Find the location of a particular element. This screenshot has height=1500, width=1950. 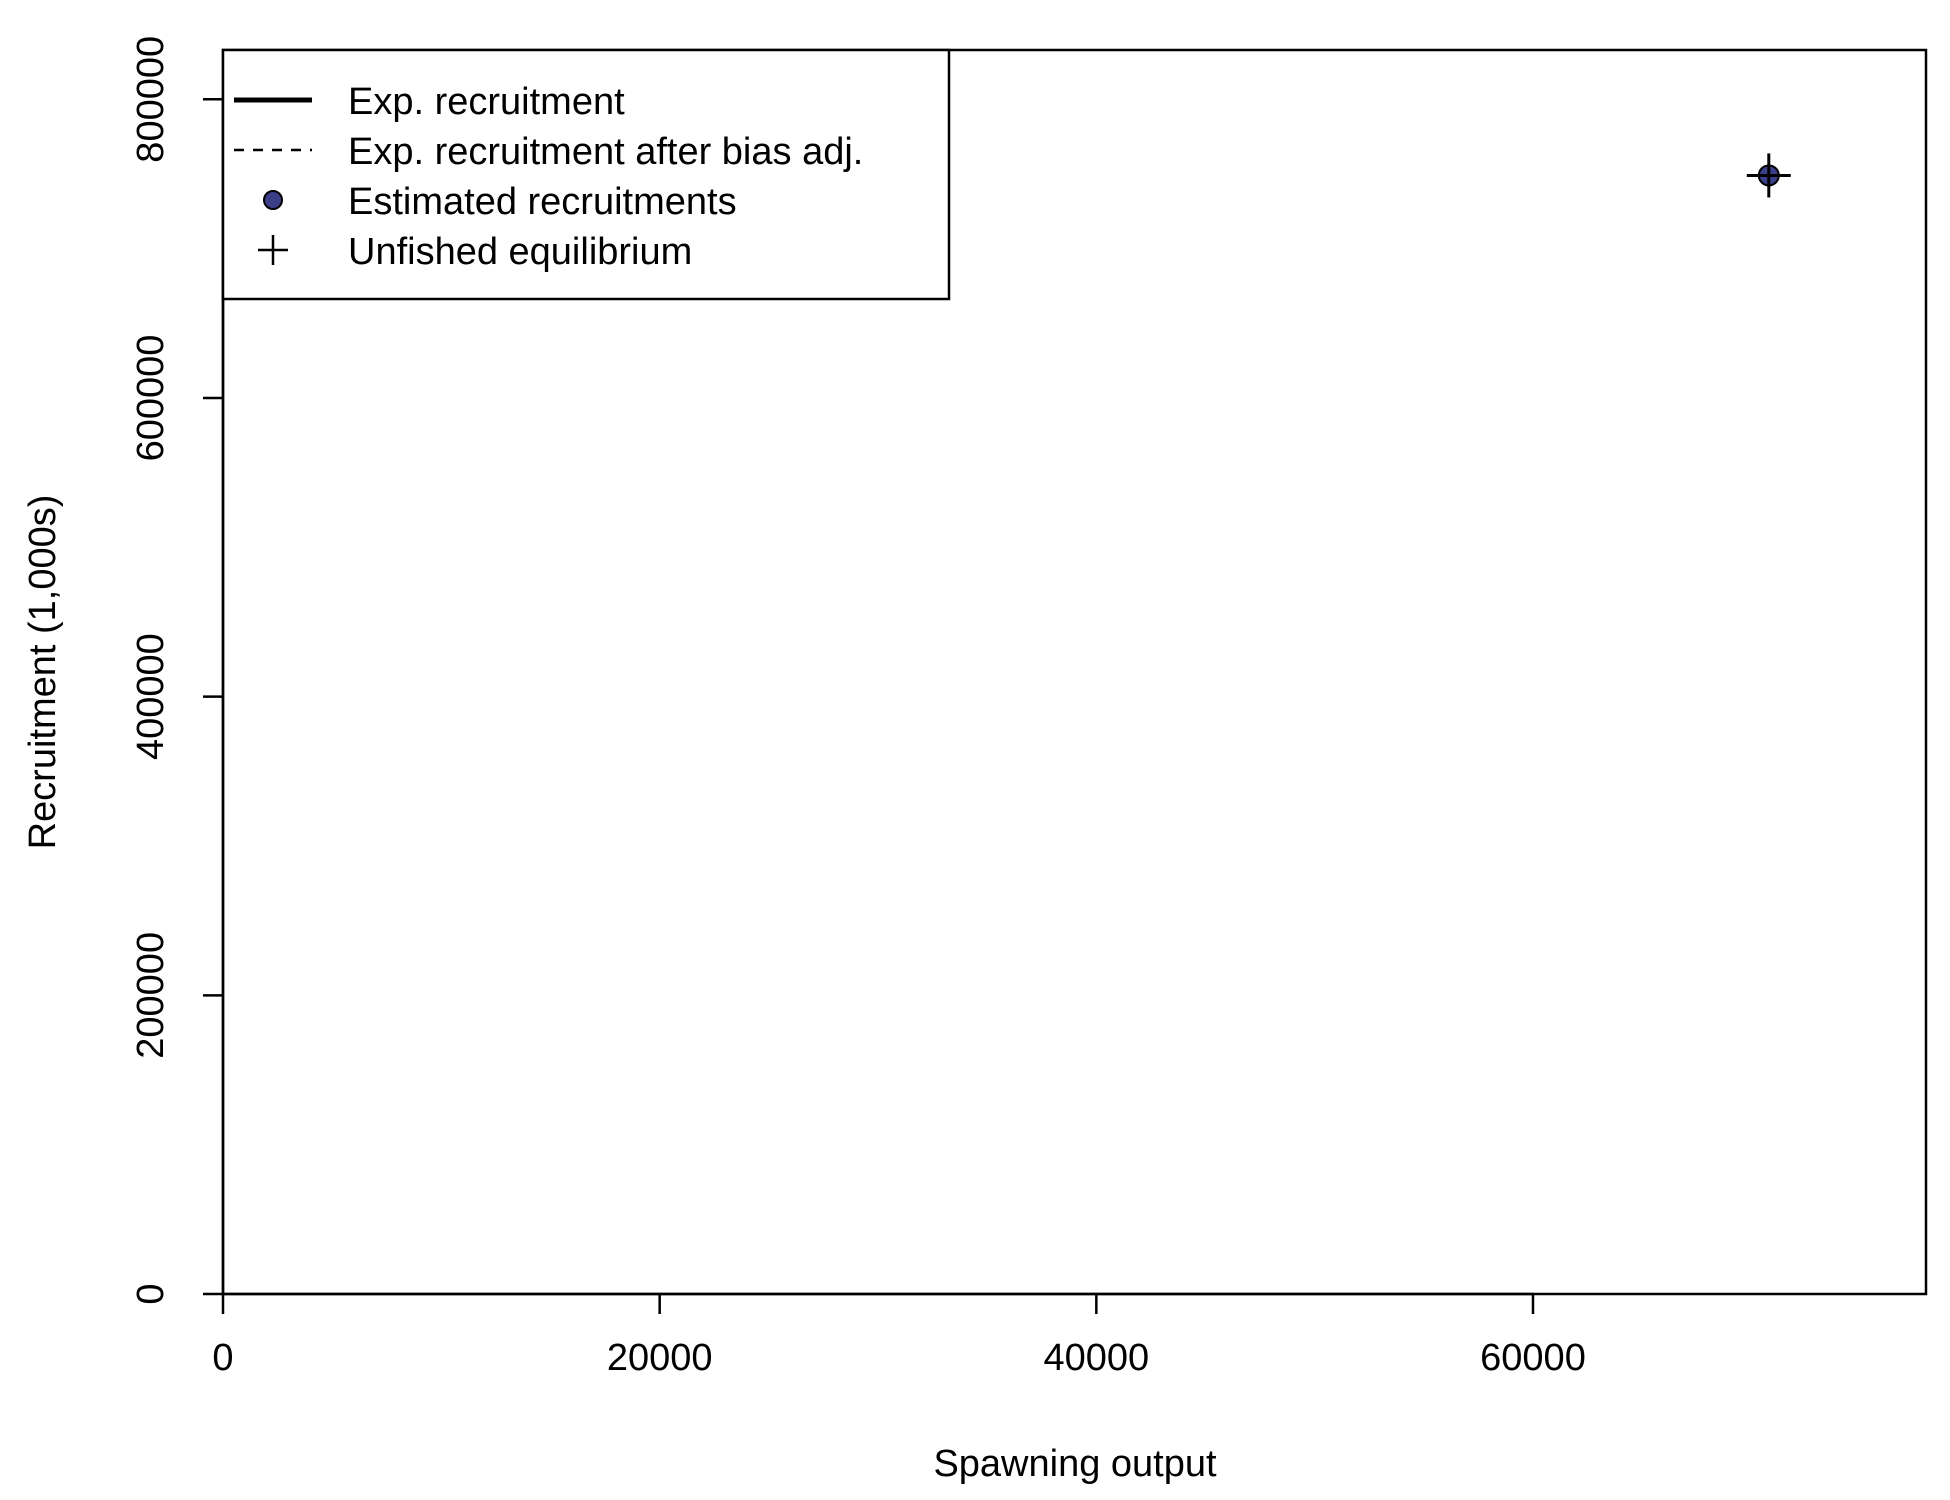

y-tick-label: 800000 is located at coordinates (151, 99).